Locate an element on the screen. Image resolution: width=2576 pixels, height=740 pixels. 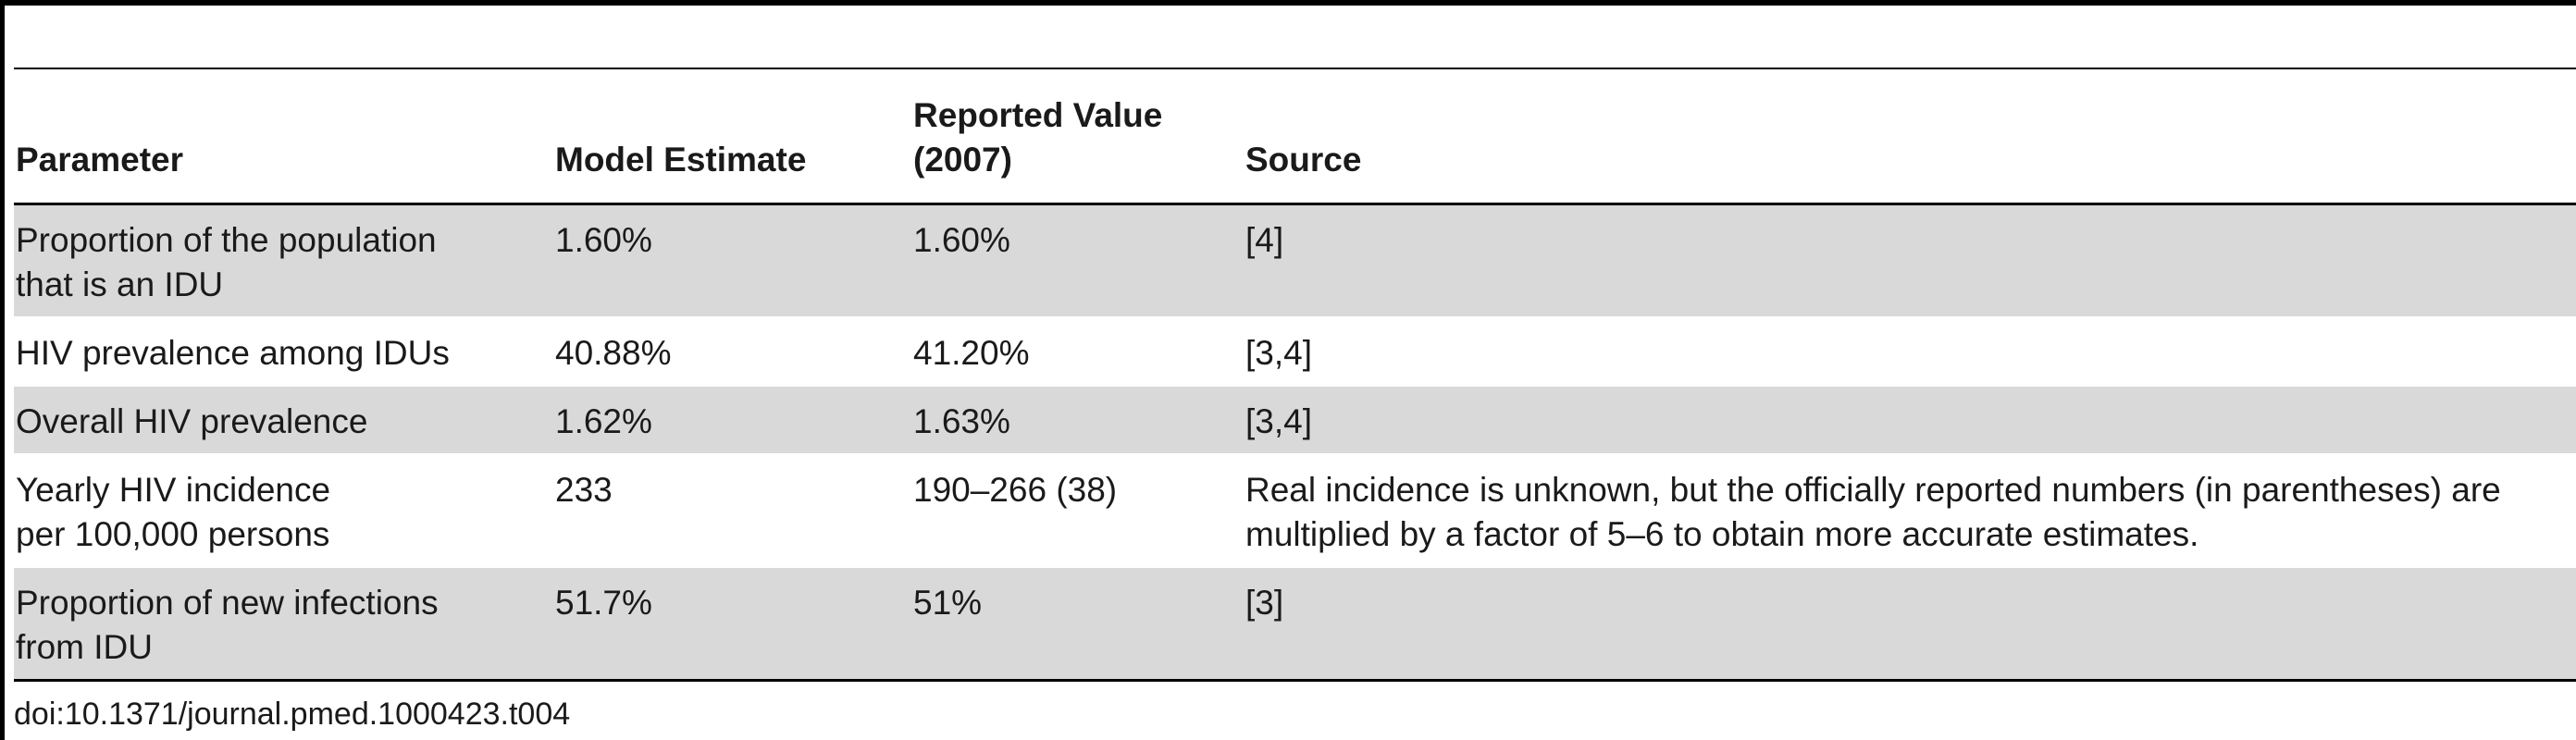
cell-parameter-text: Yearly HIV incidence per 100,000 persons is located at coordinates (173, 512).